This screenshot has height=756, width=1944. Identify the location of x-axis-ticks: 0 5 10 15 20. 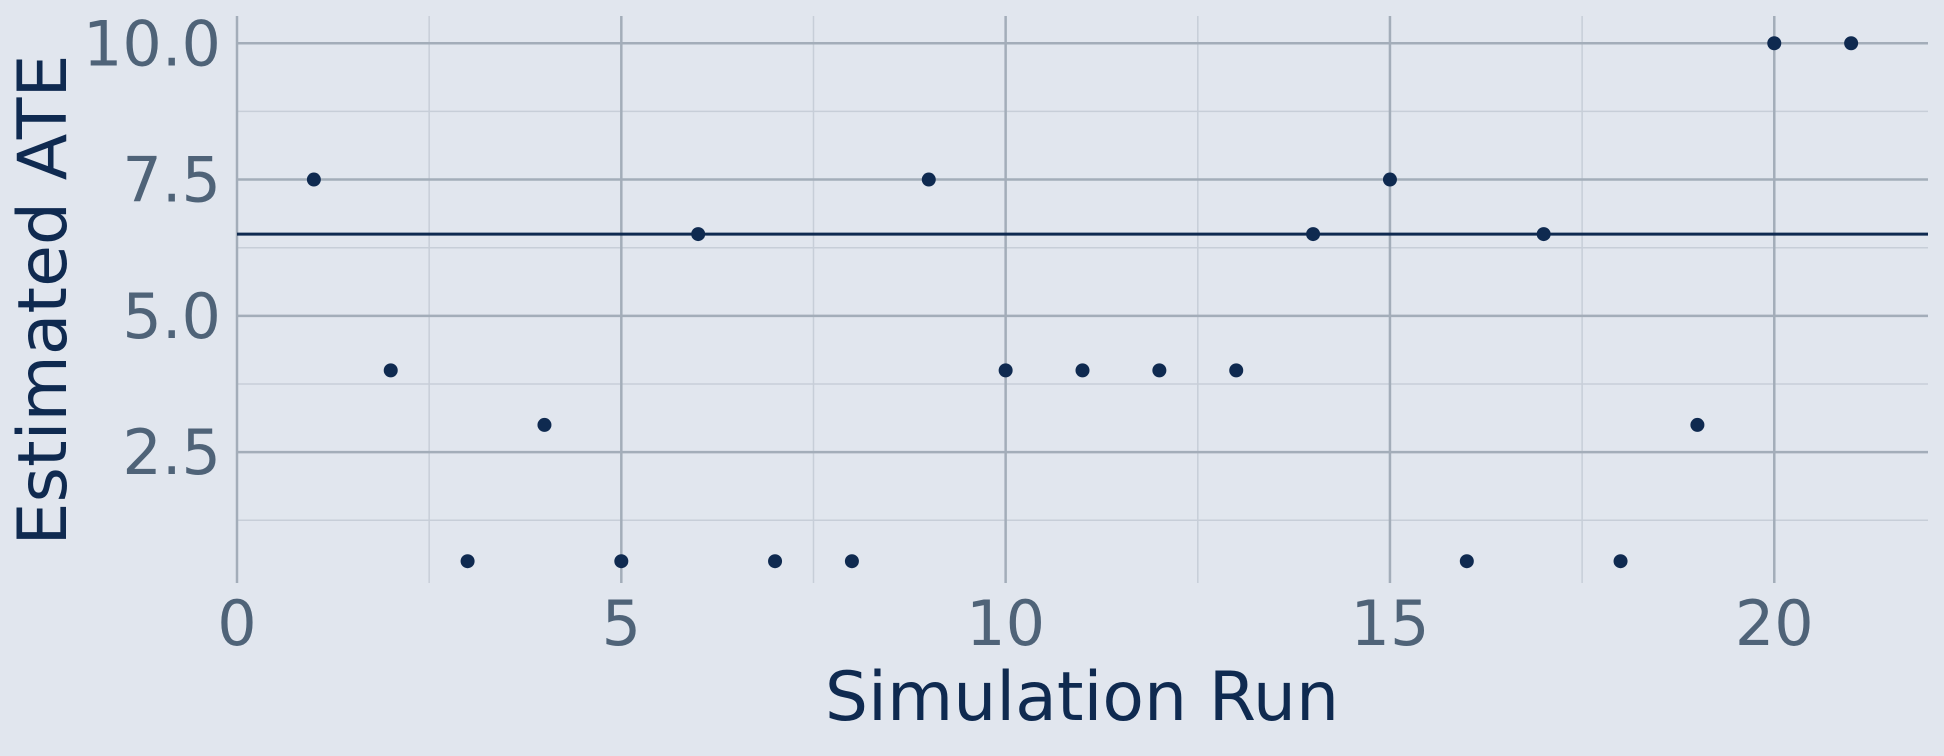
(1015, 623).